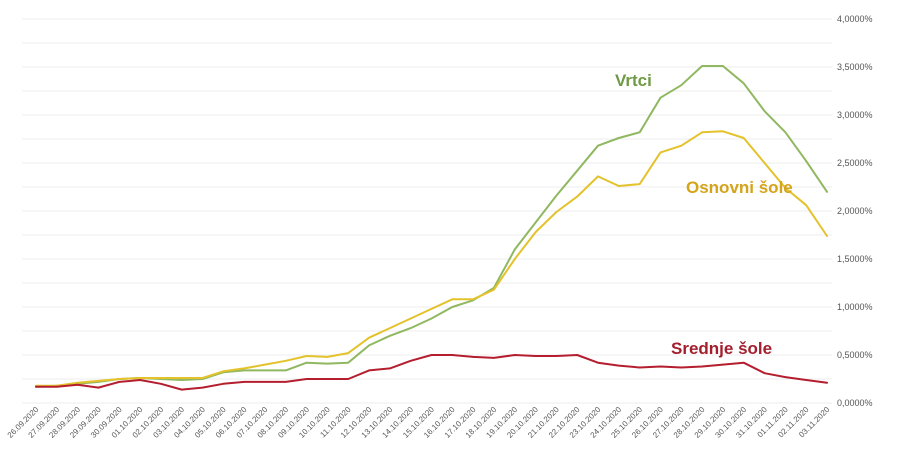 The image size is (900, 463). I want to click on series-label-2: Srednje šole, so click(721, 348).